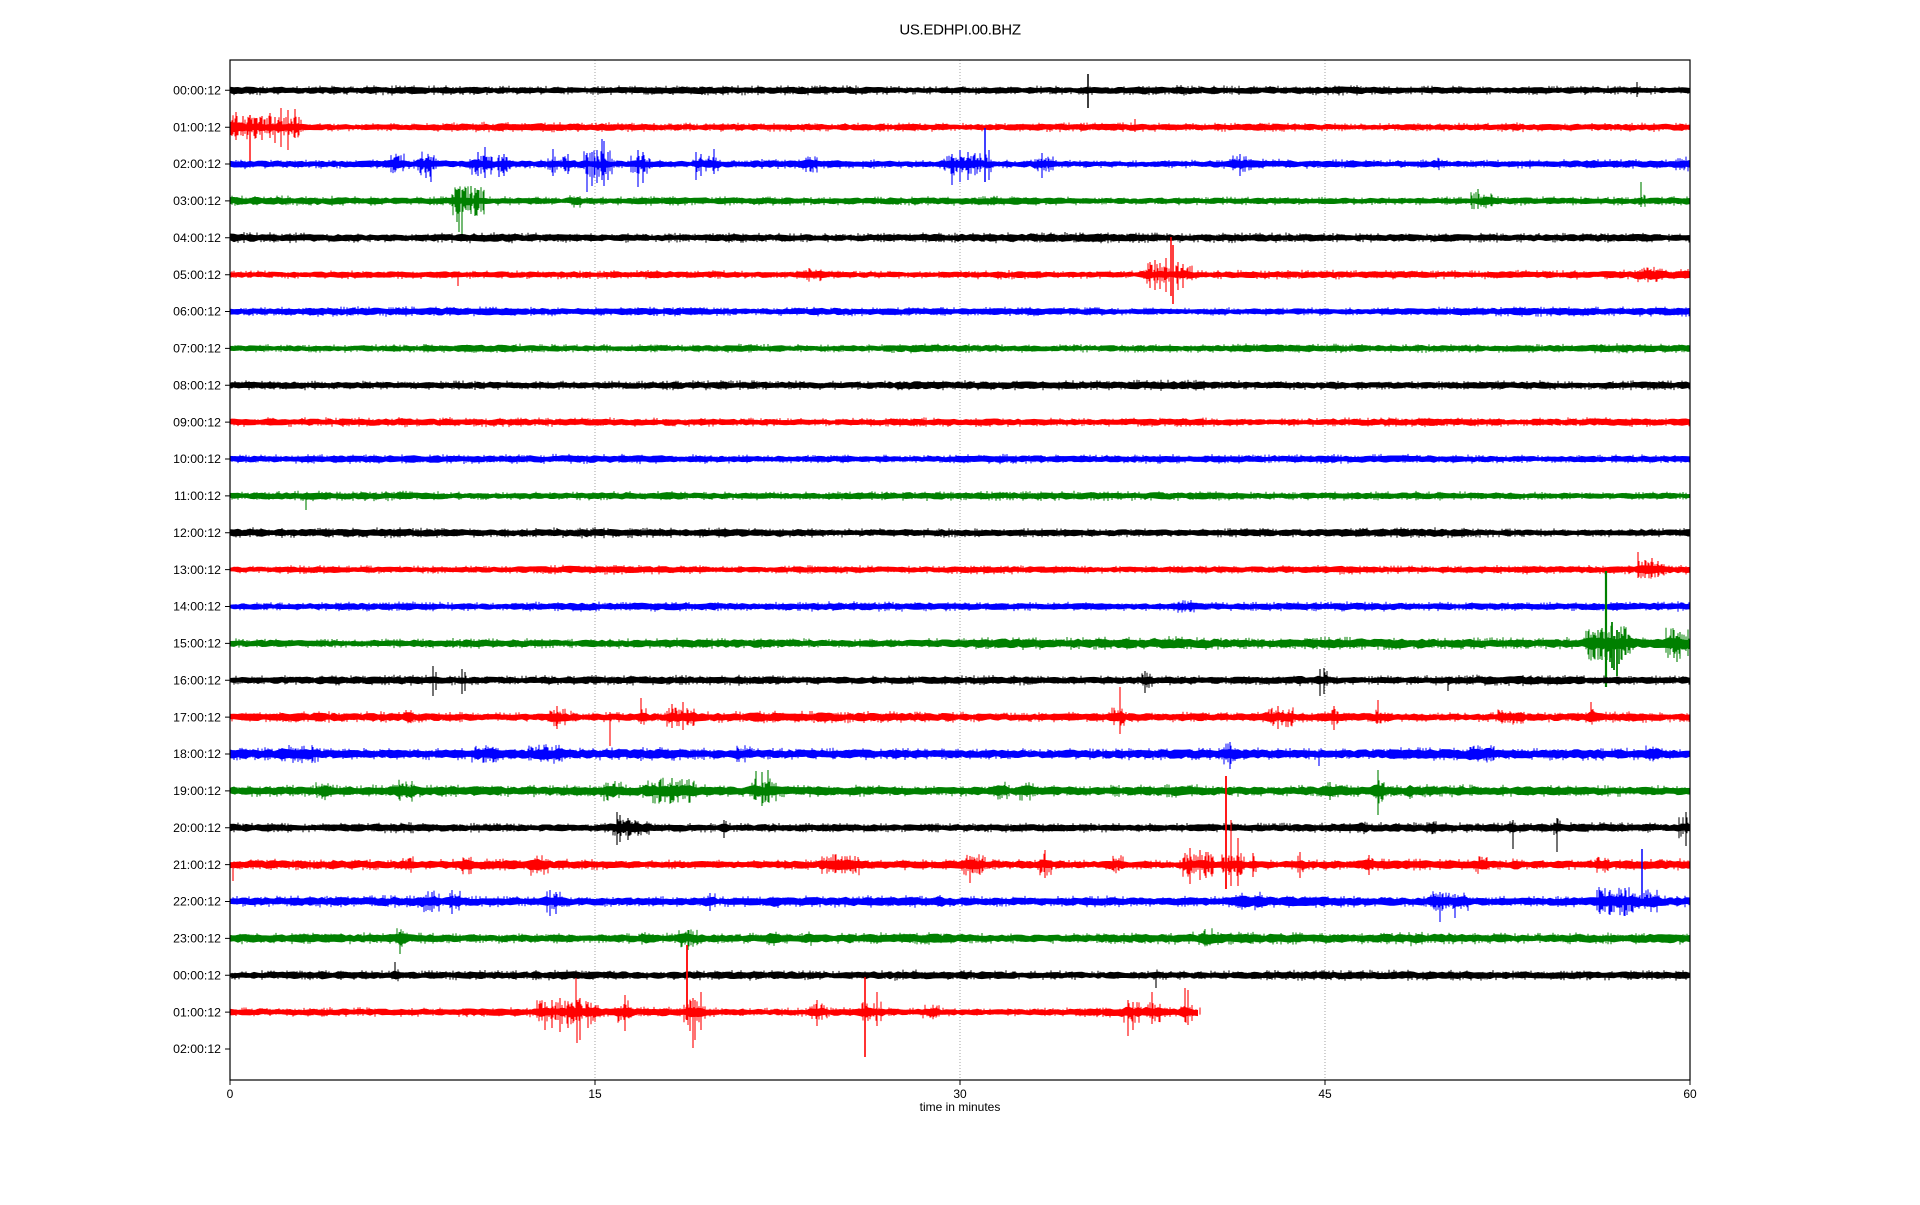 The width and height of the screenshot is (1920, 1205). What do you see at coordinates (230, 1094) in the screenshot?
I see `svg-text: 0` at bounding box center [230, 1094].